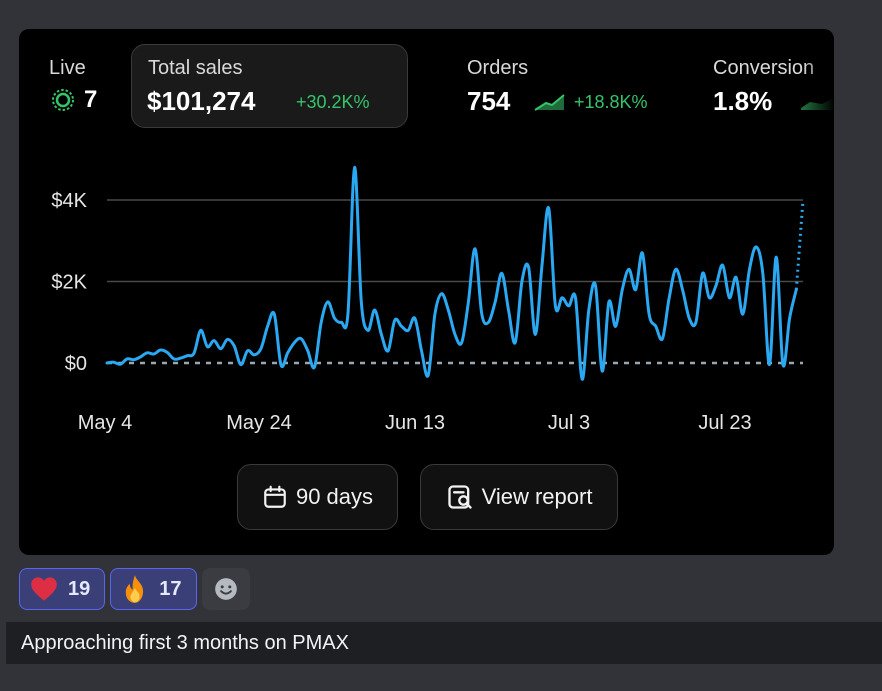 The width and height of the screenshot is (882, 691). Describe the element at coordinates (549, 102) in the screenshot. I see `orders-sparkline-icon` at that location.